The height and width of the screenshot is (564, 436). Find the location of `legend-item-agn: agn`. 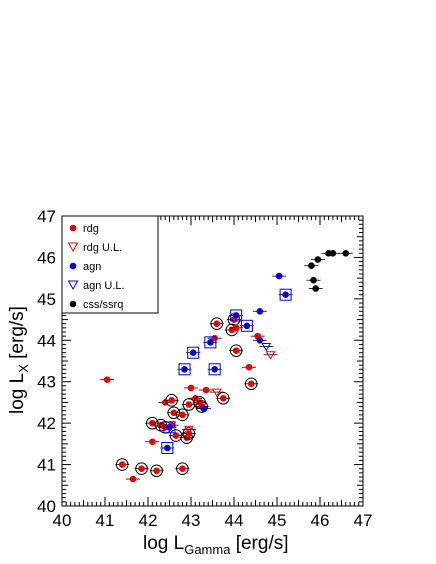

legend-item-agn: agn is located at coordinates (85, 267).